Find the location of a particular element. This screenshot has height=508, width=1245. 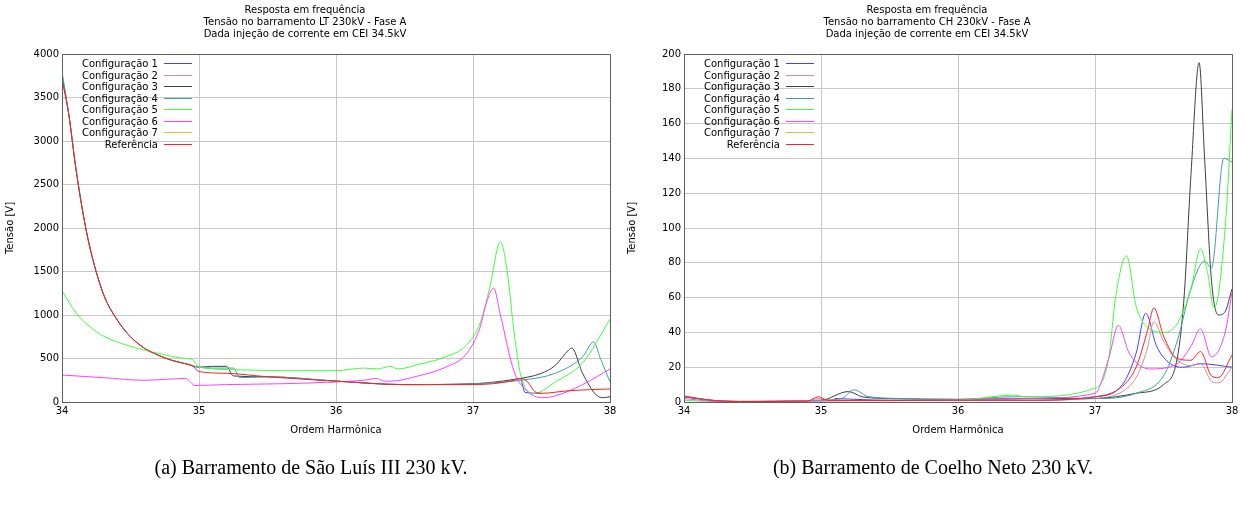

chart-subtitle: Tensão no barramento CH 230kV - Fase A Dada injeção de corrente em CEI 34.5kV is located at coordinates (926, 27).